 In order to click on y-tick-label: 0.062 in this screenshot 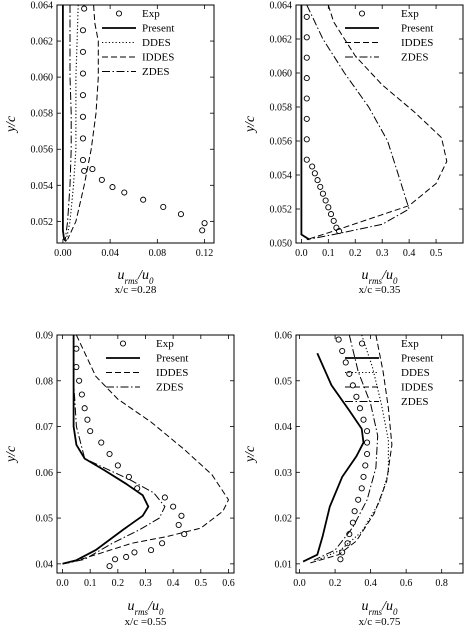, I will do `click(281, 40)`.